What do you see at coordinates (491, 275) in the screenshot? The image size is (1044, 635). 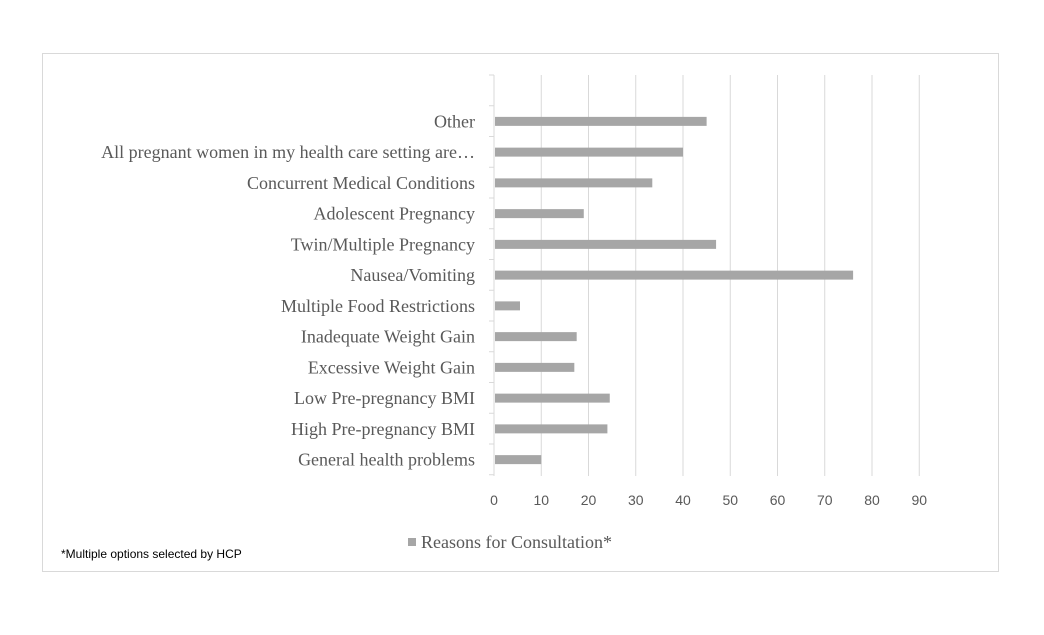 I see `y-axis-ticks` at bounding box center [491, 275].